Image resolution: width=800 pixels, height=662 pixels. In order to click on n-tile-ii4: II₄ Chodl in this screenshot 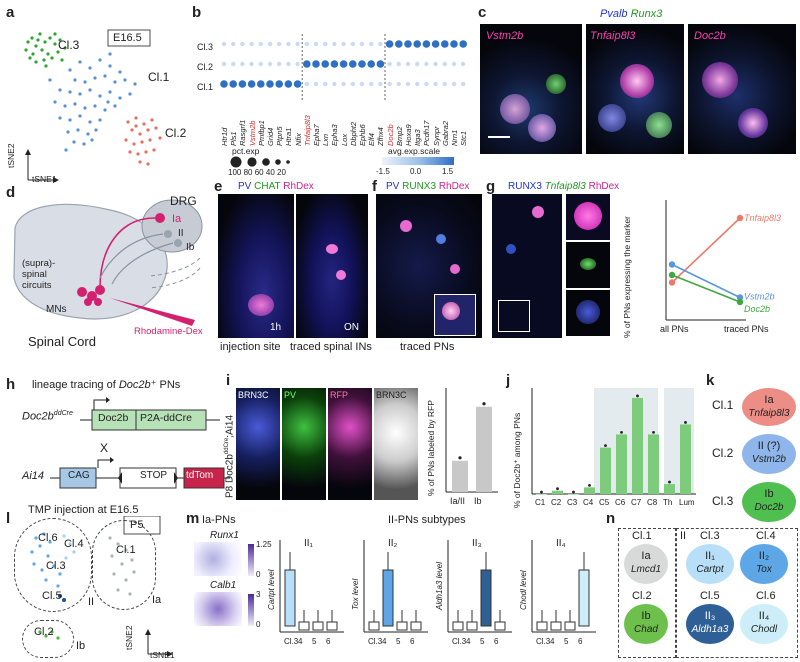, I will do `click(764, 624)`.